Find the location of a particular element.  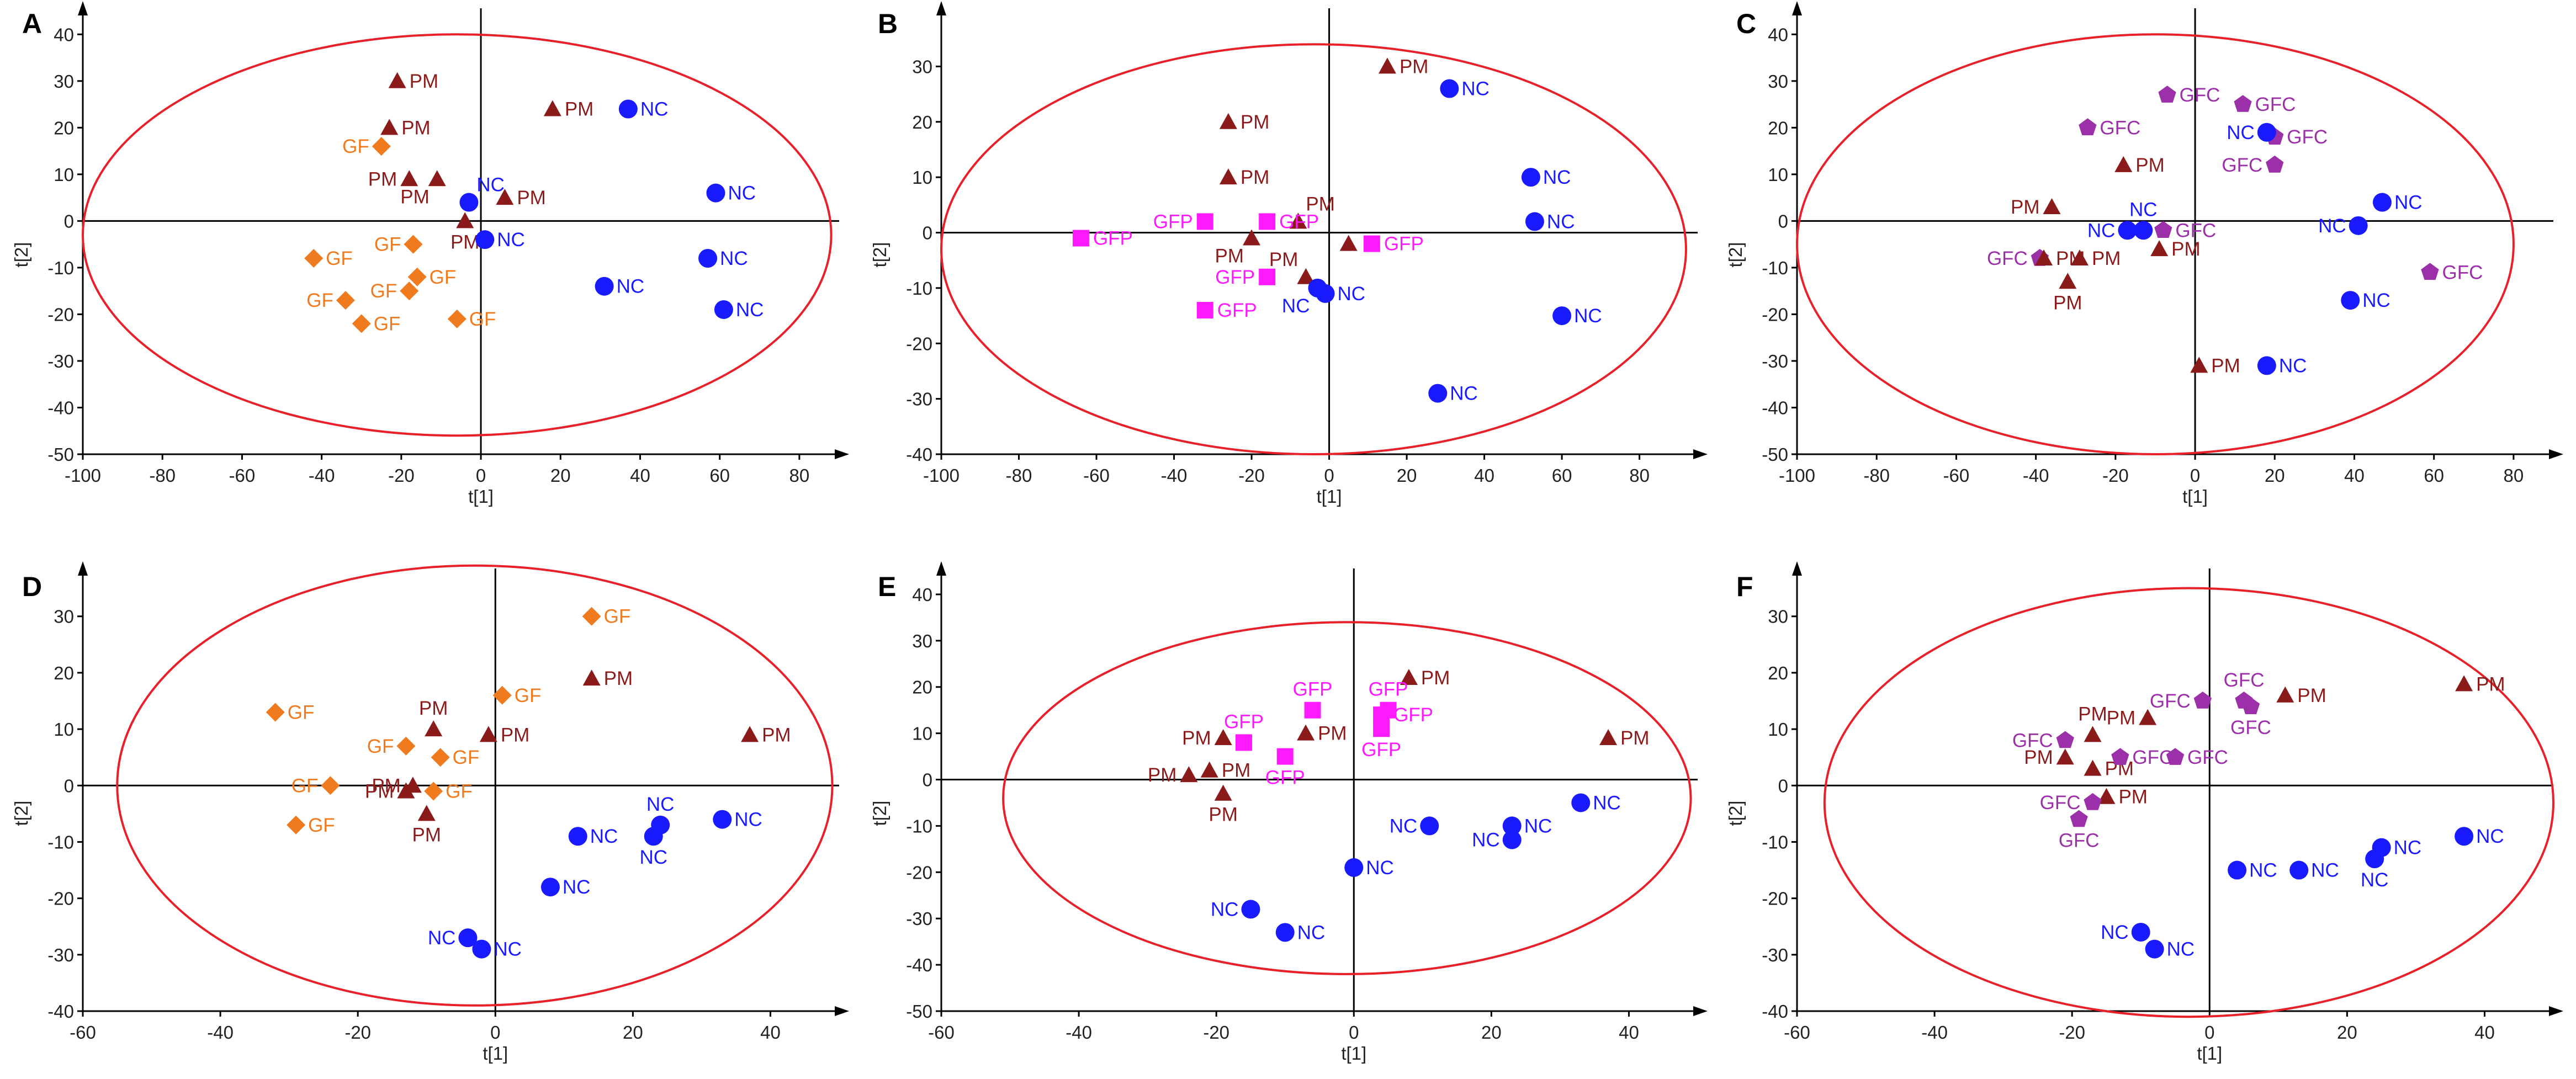

y-tick-label: -20 is located at coordinates (919, 343).